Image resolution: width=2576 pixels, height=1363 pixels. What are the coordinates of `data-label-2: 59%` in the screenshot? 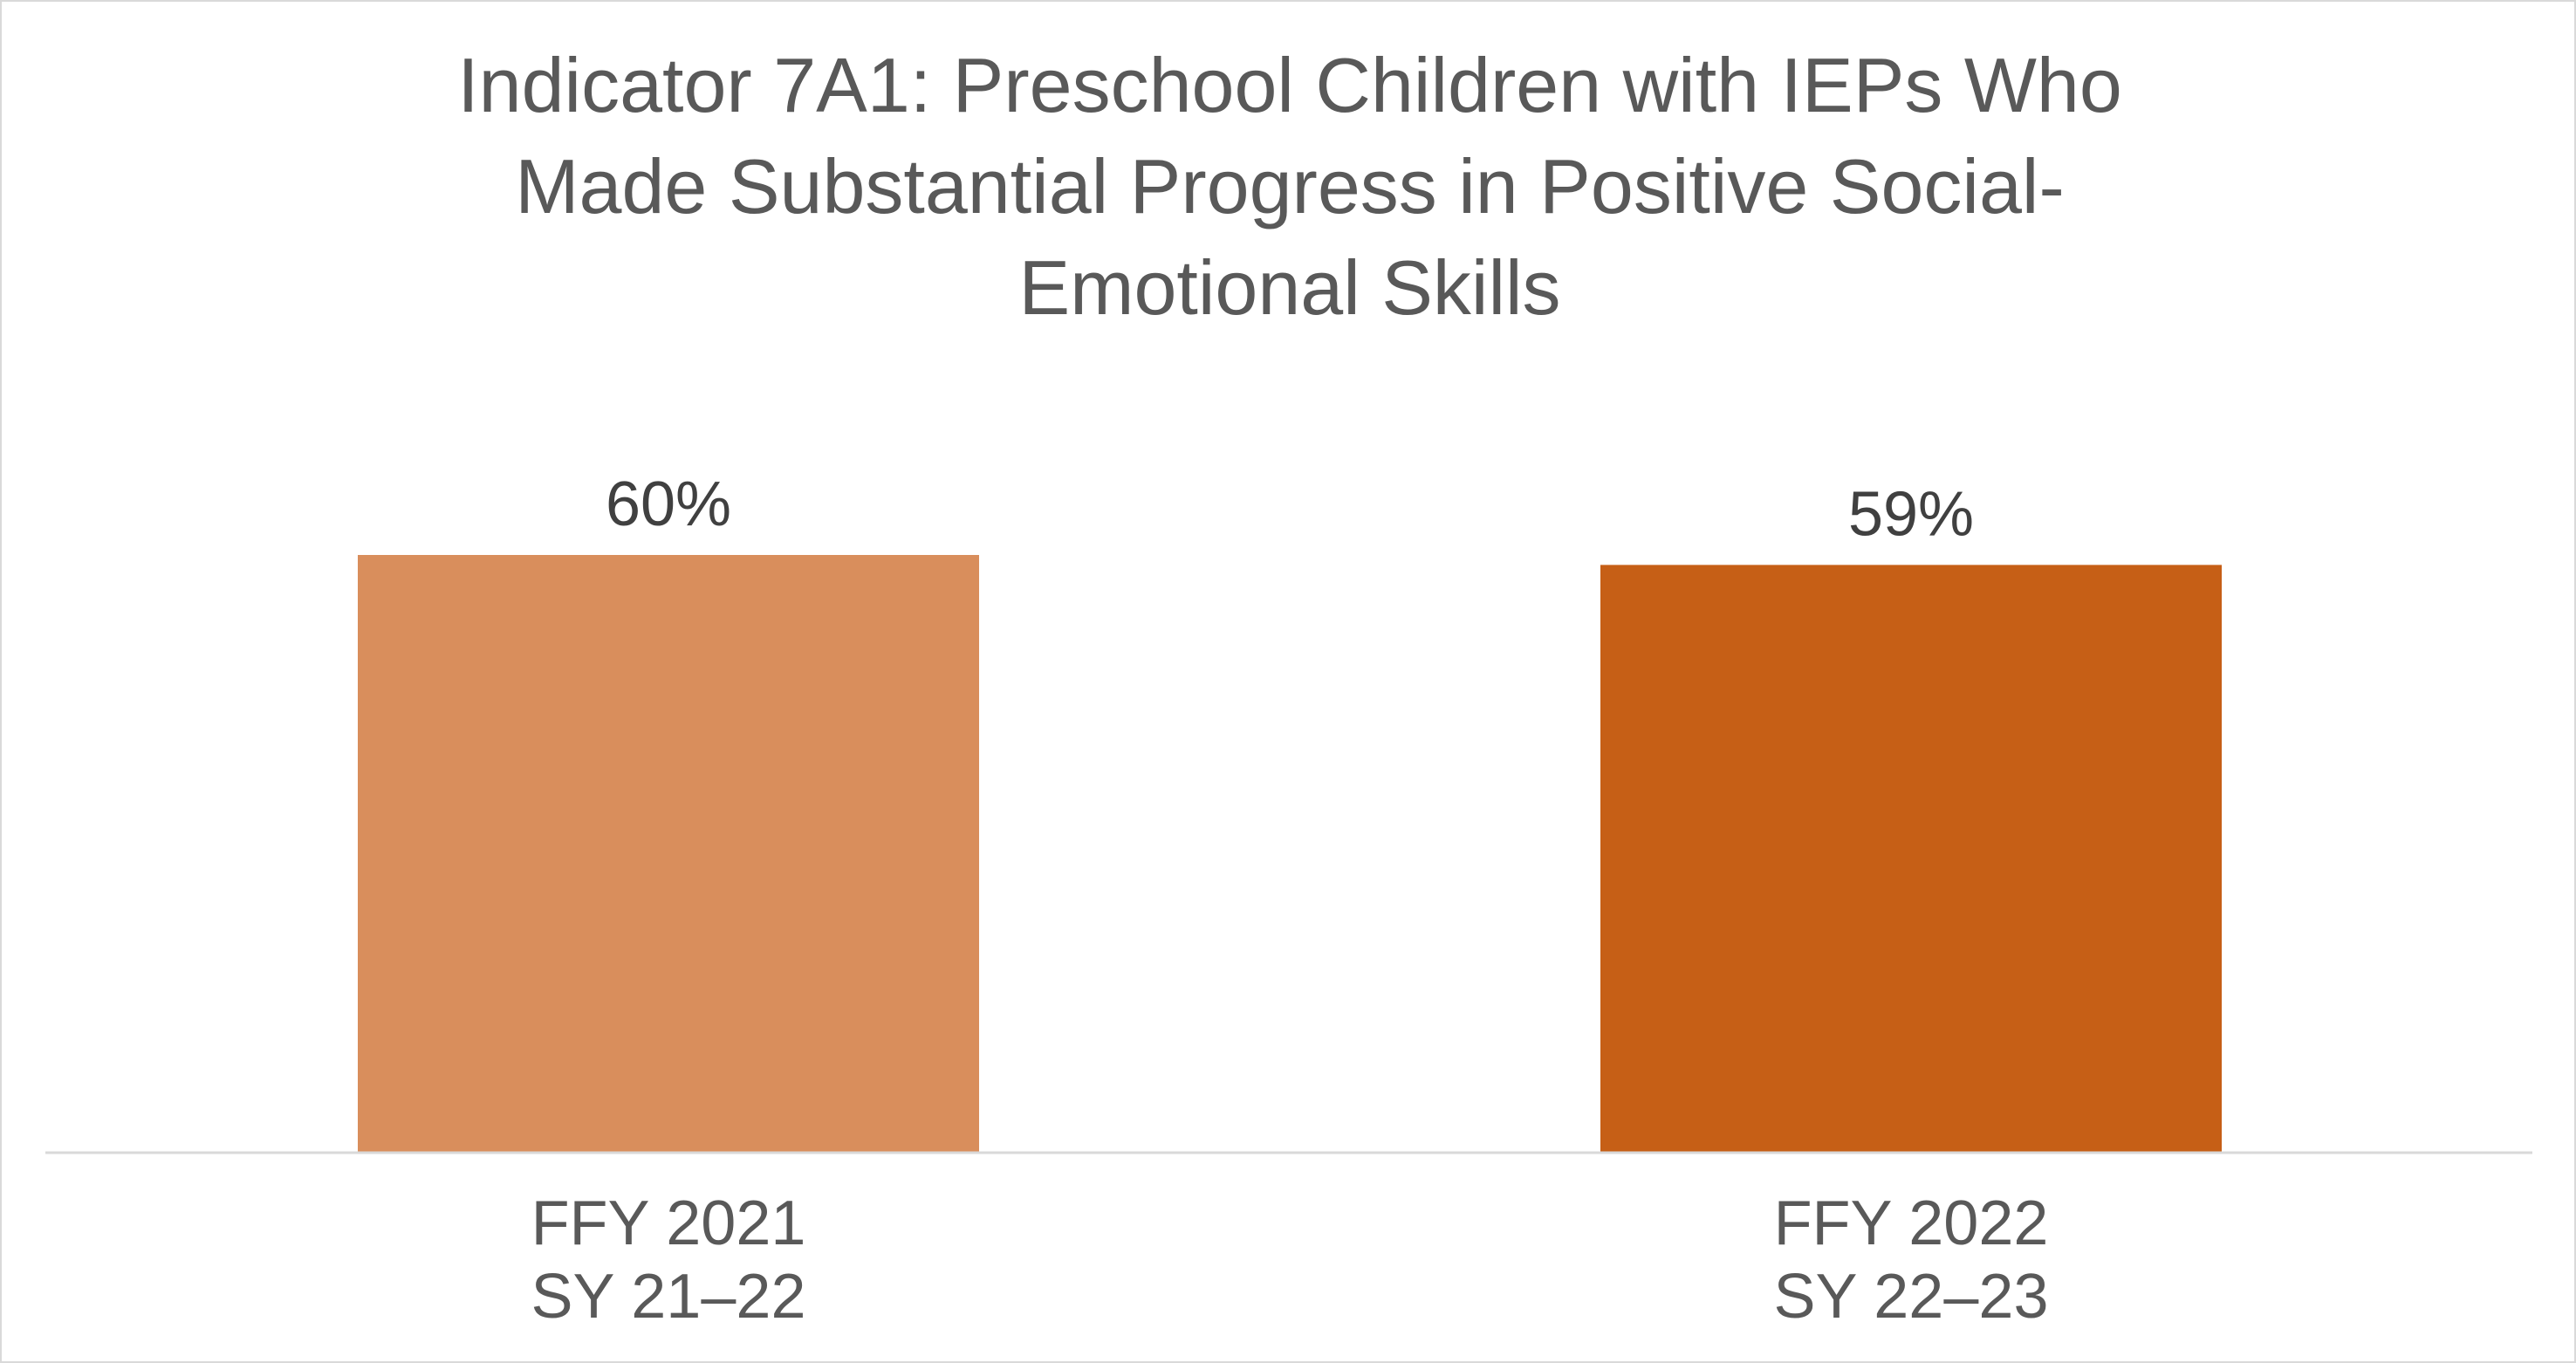 It's located at (1911, 514).